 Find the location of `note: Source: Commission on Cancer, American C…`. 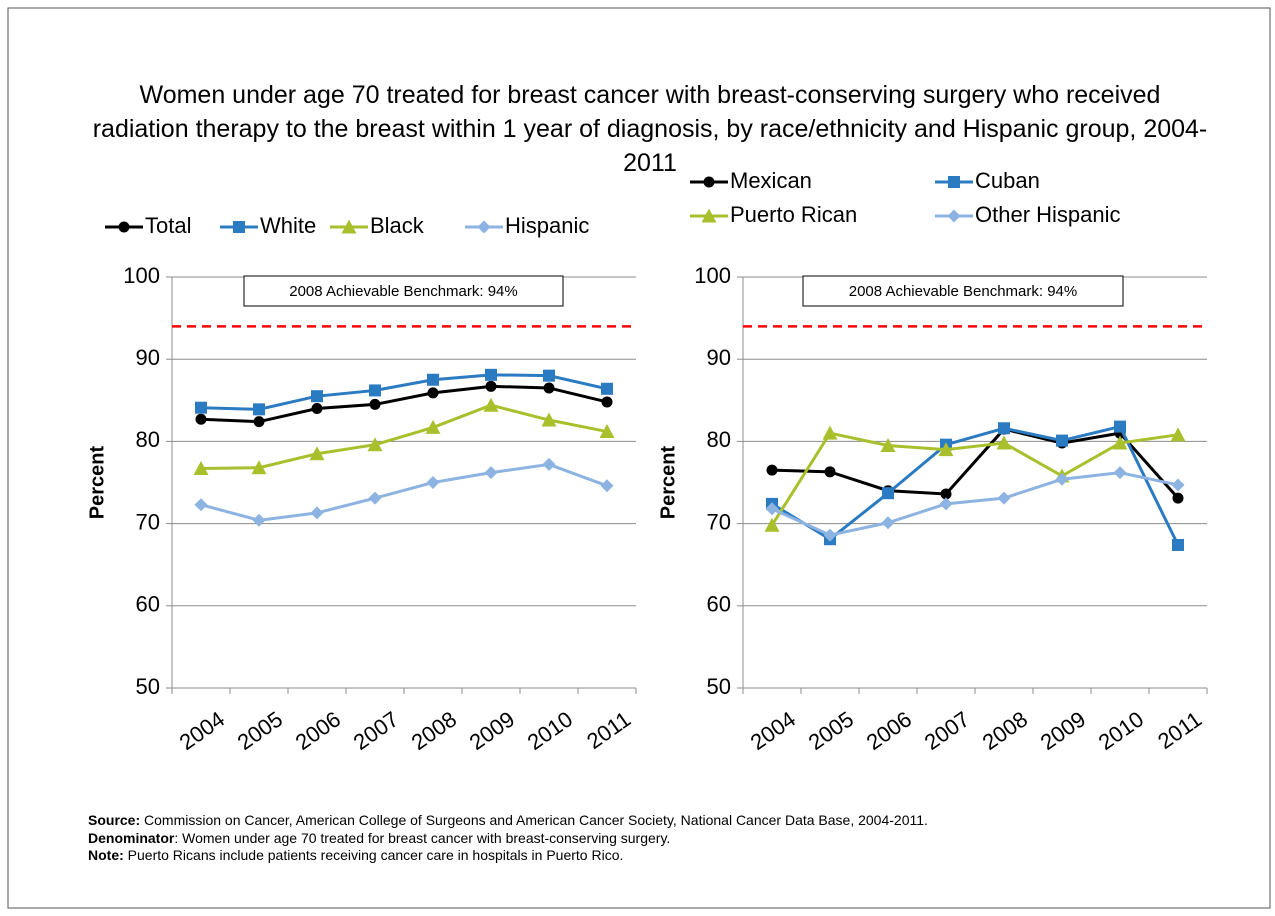

note: Source: Commission on Cancer, American C… is located at coordinates (508, 821).